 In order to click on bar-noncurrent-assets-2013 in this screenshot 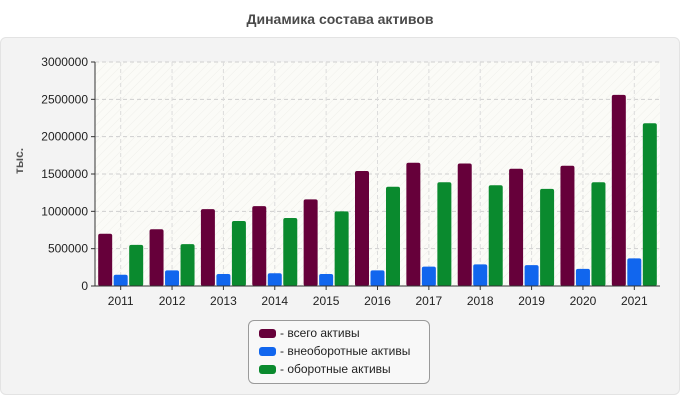, I will do `click(223, 280)`.